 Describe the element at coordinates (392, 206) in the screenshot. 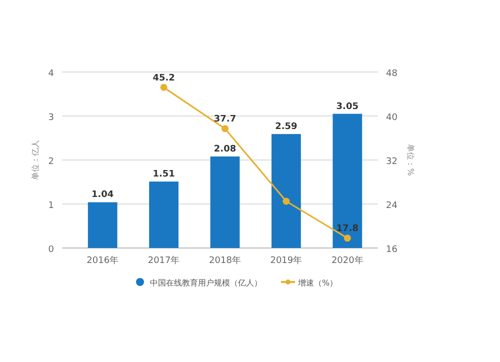

I see `y2-tick-label: 24` at that location.